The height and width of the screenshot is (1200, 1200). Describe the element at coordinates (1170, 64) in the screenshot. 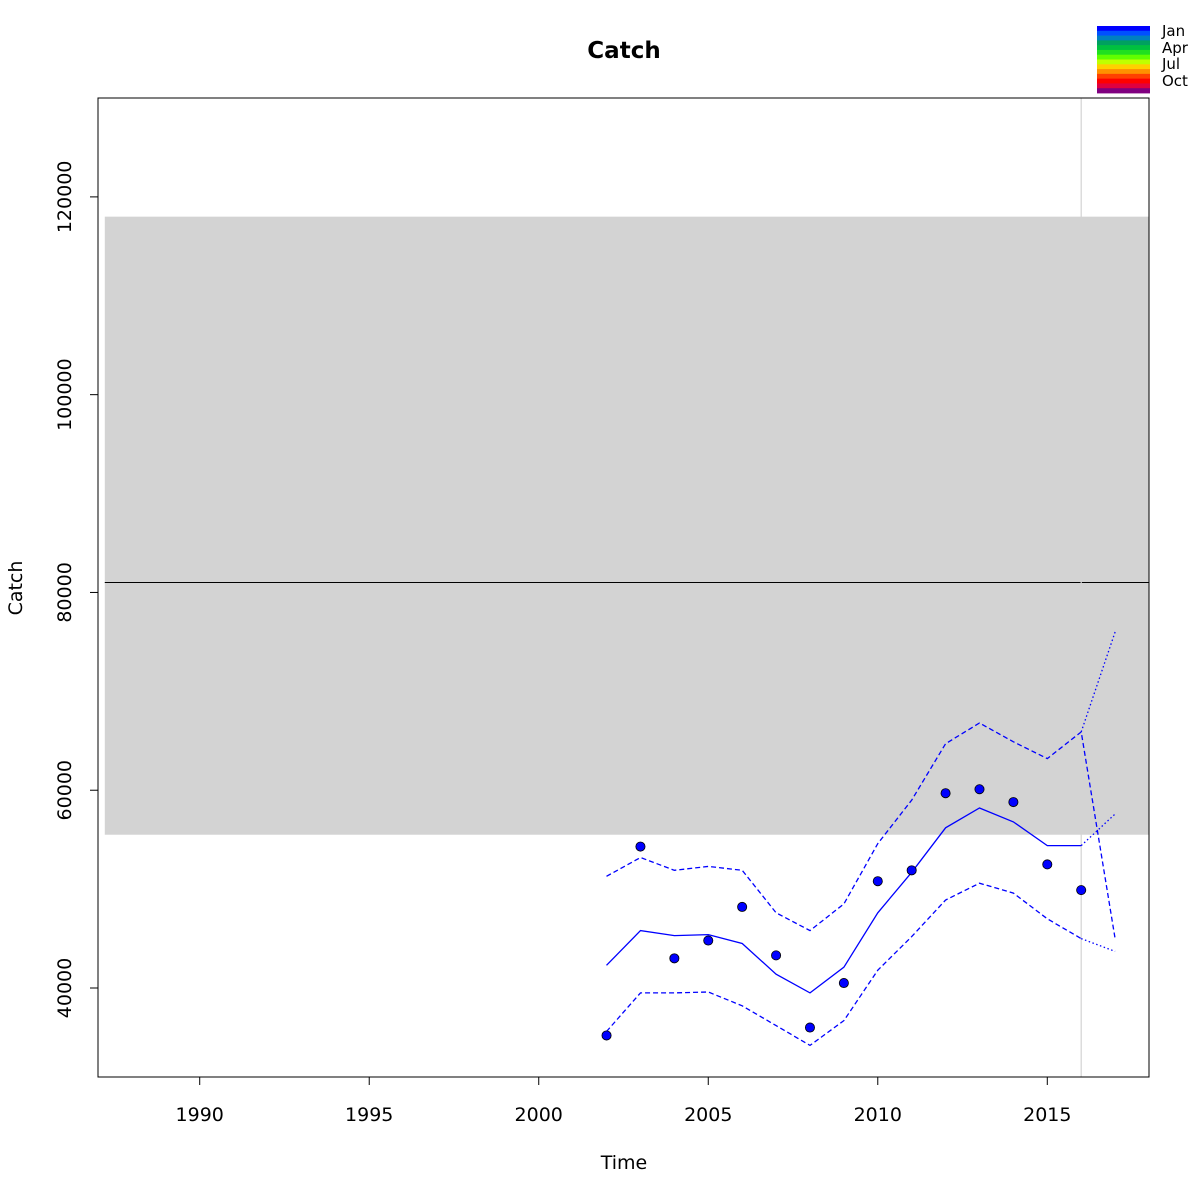

I see `legend-label: Jul` at that location.